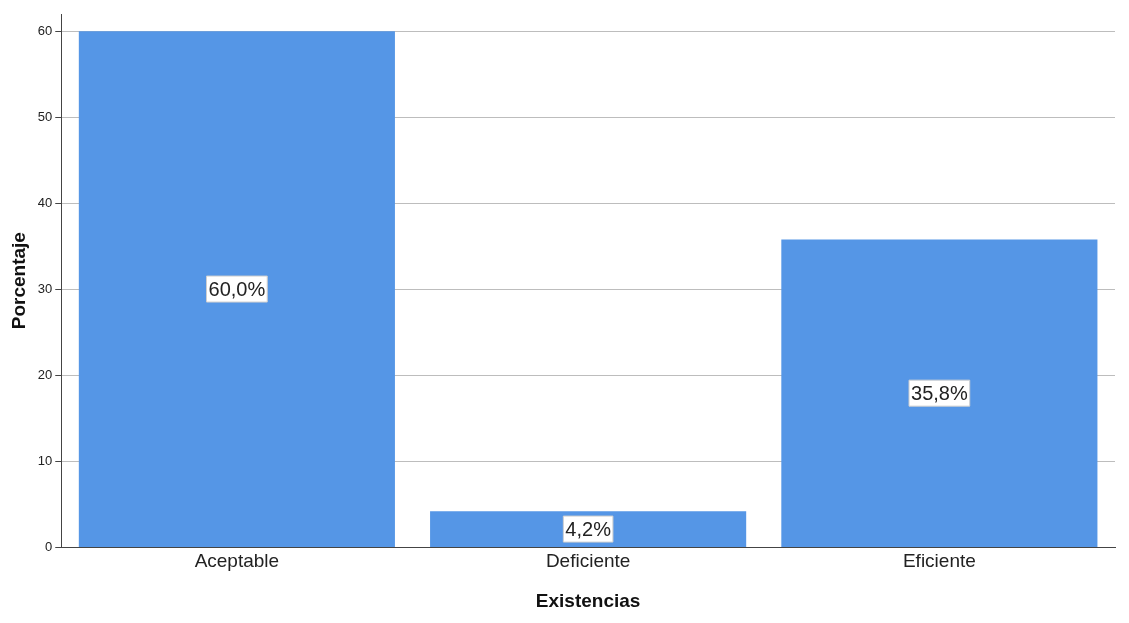 The width and height of the screenshot is (1129, 623). I want to click on data-label: 4,2%, so click(588, 528).